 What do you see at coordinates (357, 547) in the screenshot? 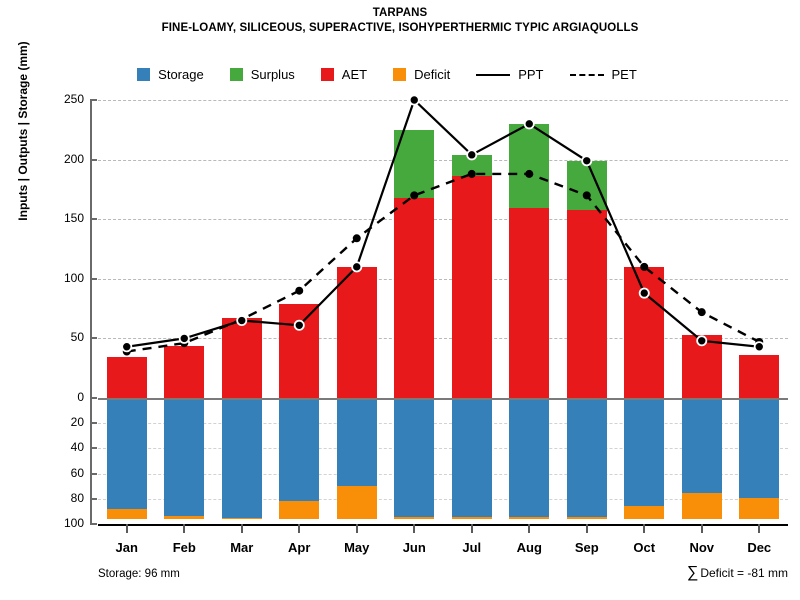
I see `x-label-may: May` at bounding box center [357, 547].